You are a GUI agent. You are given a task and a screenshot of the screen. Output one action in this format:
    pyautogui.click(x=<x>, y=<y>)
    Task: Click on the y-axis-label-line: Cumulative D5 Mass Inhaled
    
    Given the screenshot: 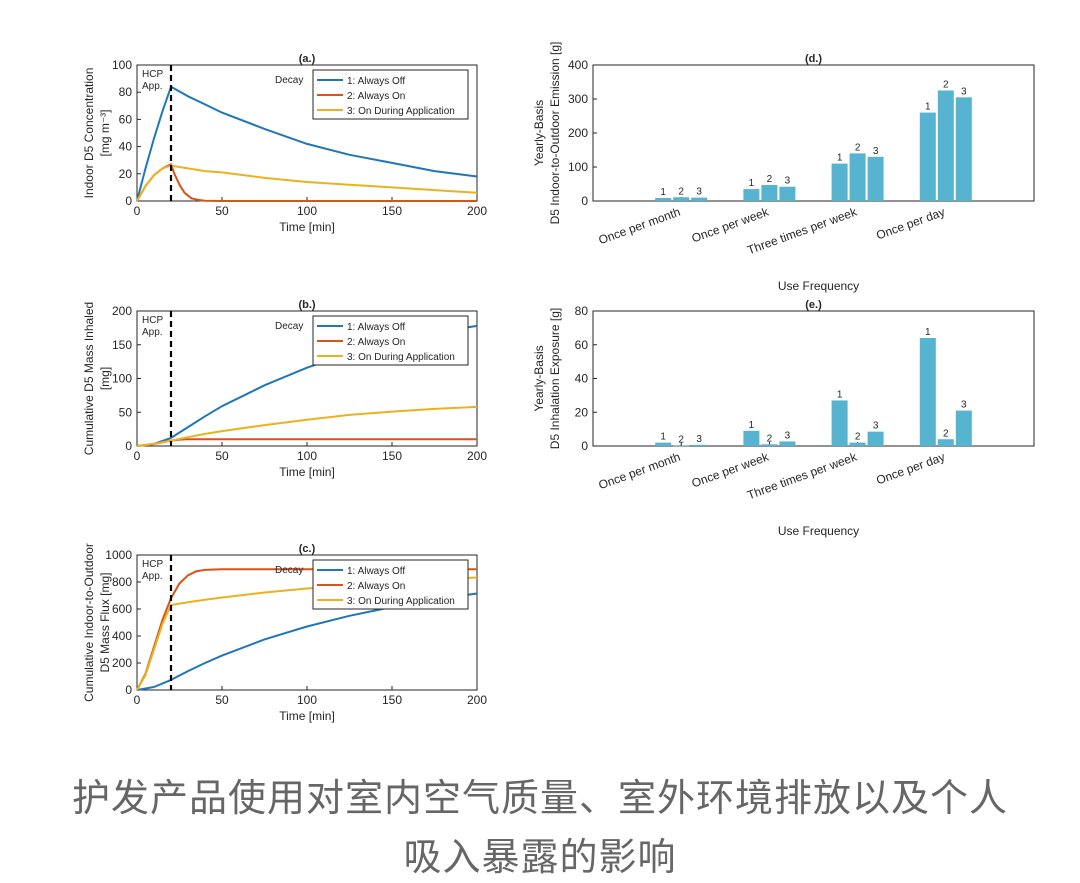 What is the action you would take?
    pyautogui.click(x=89, y=378)
    